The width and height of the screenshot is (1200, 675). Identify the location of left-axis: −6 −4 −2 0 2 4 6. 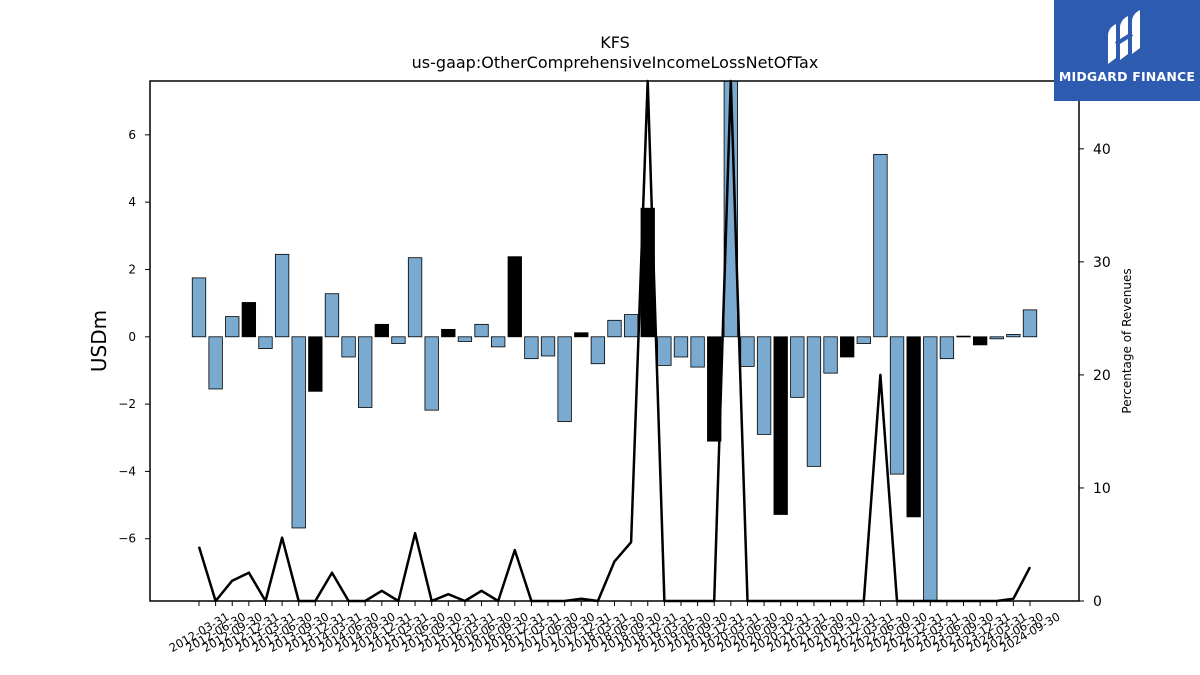
(134, 337).